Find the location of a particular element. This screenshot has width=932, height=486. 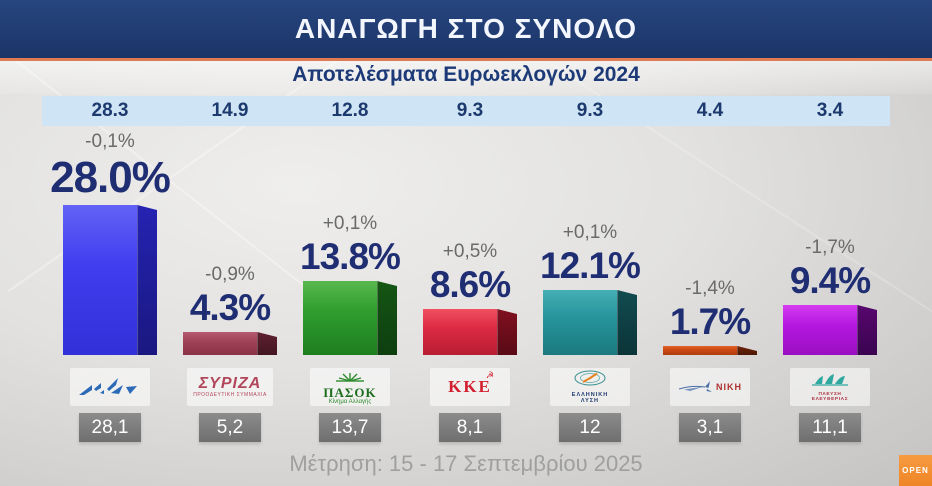

bar-stack: -0,9% 4.3% is located at coordinates (230, 240).